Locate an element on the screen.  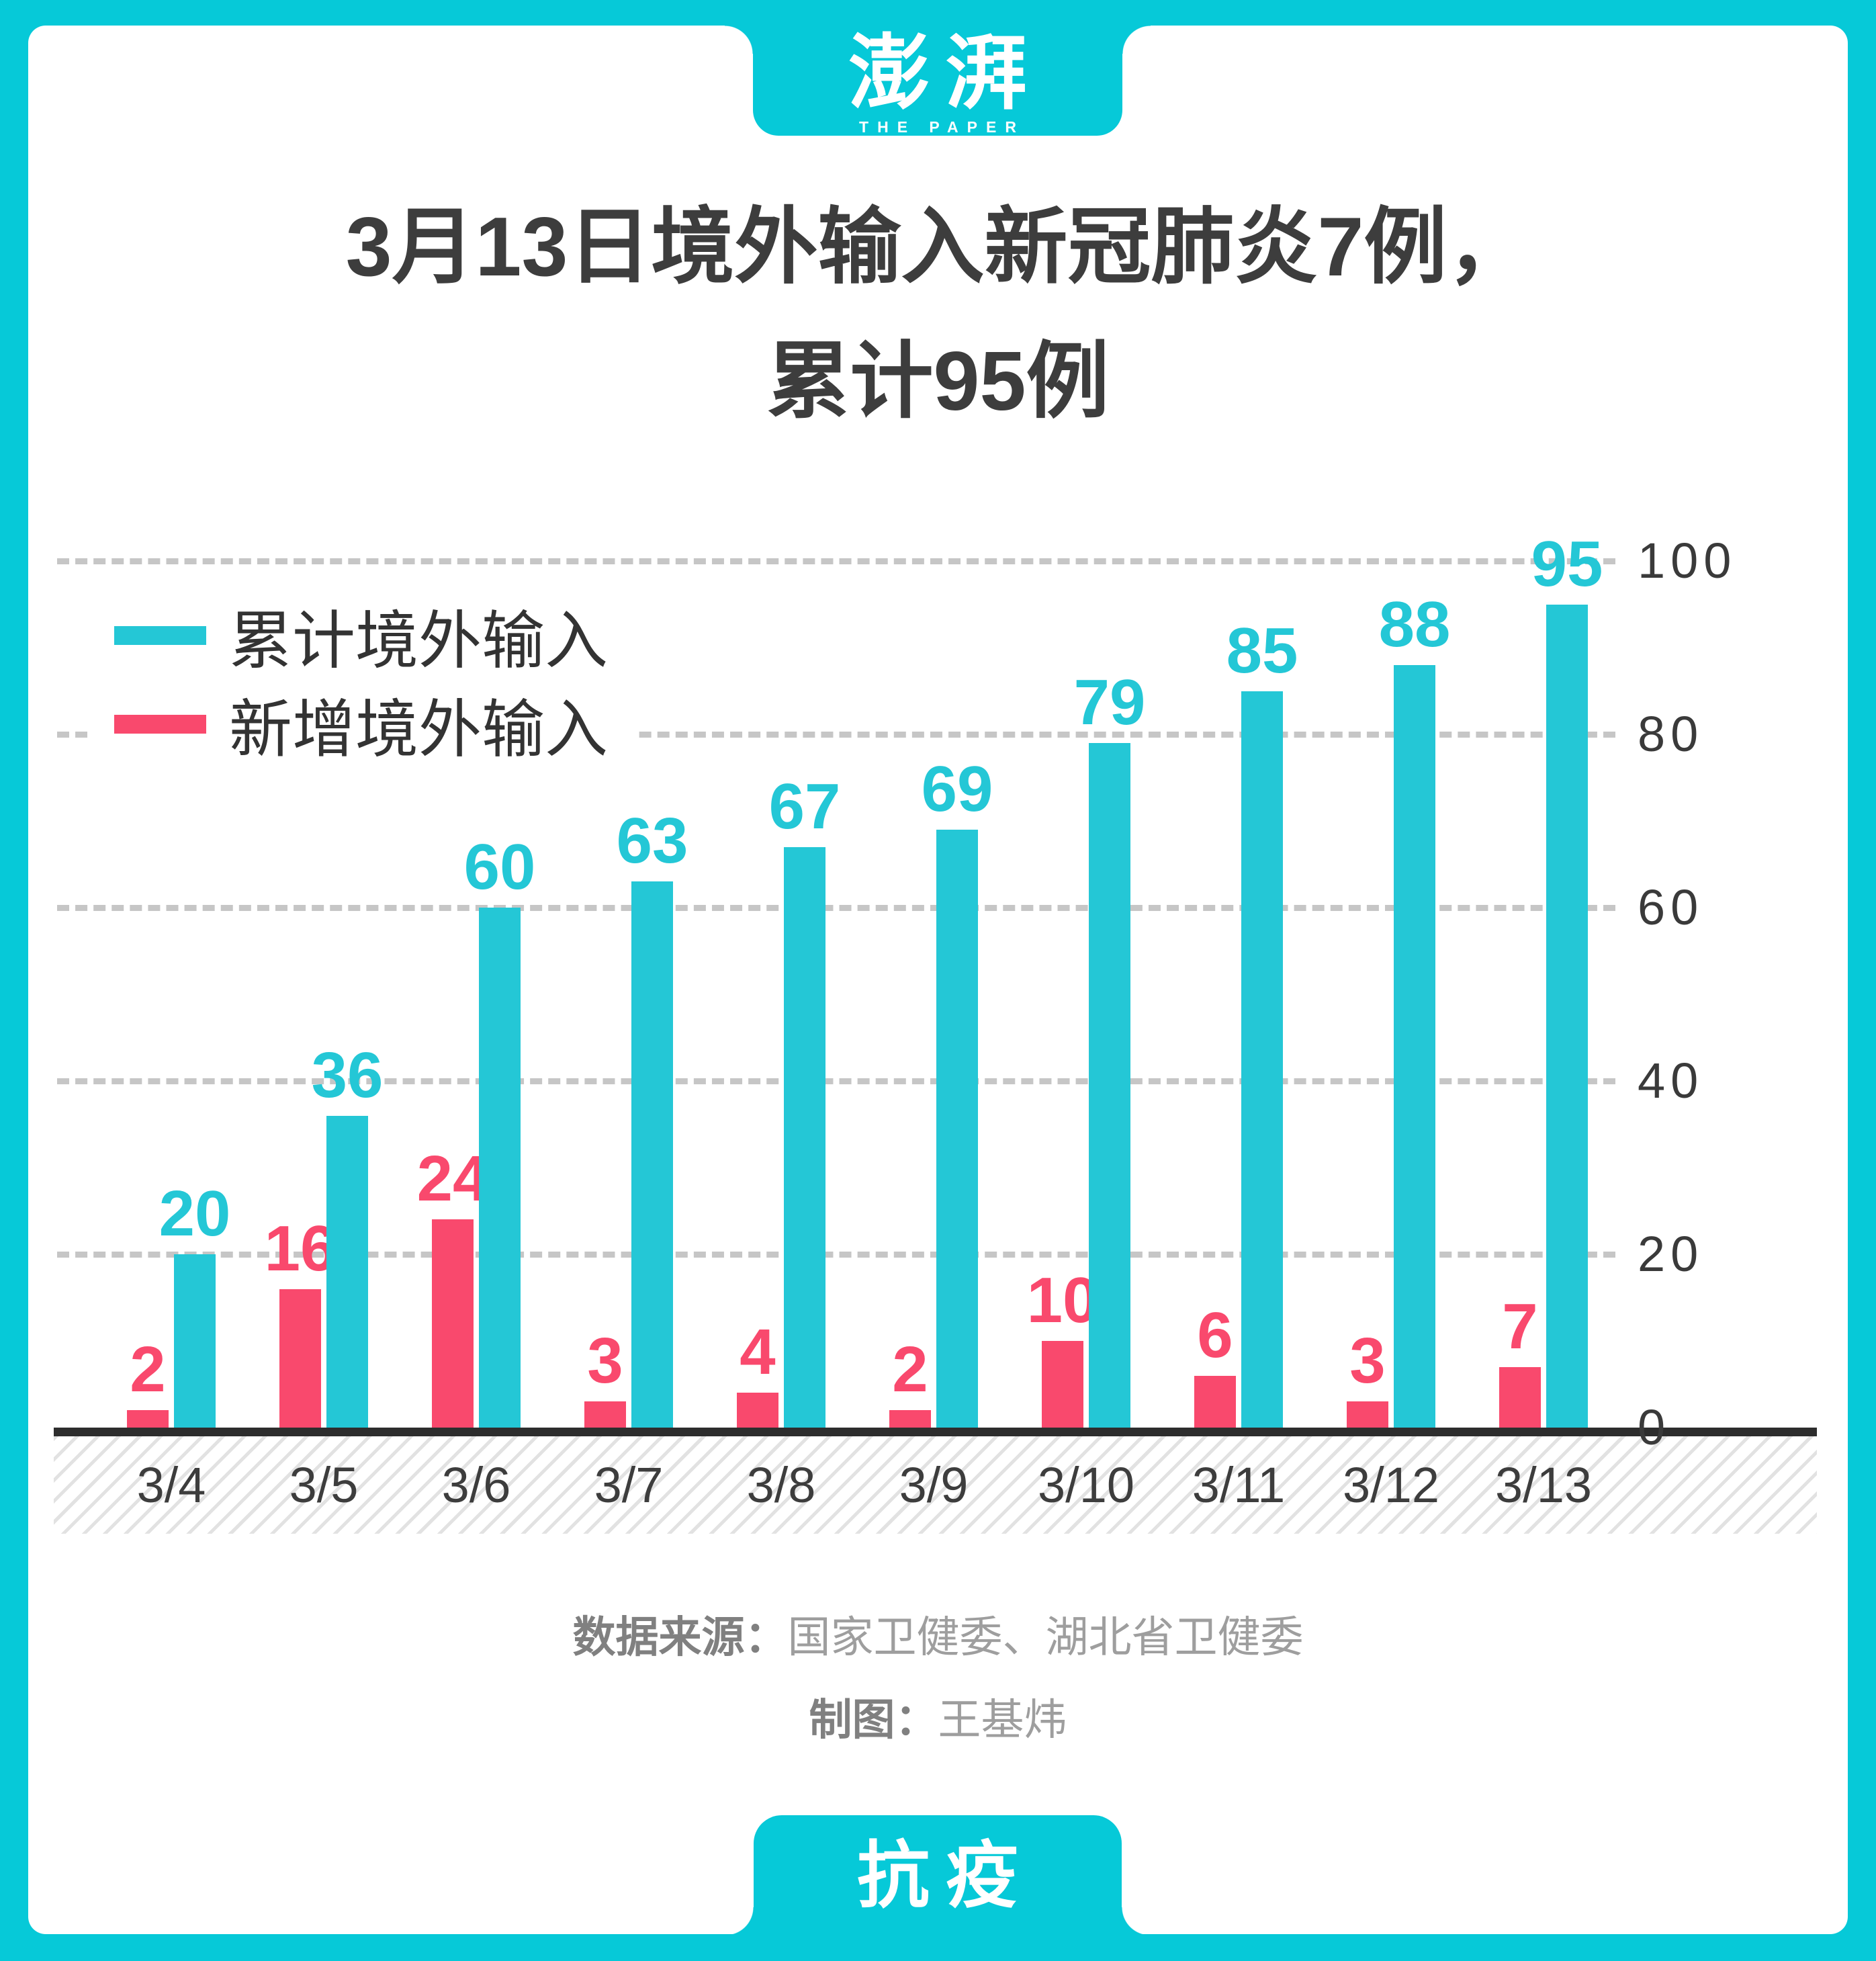
bar-cumulative-3/10 is located at coordinates (1109, 1085).